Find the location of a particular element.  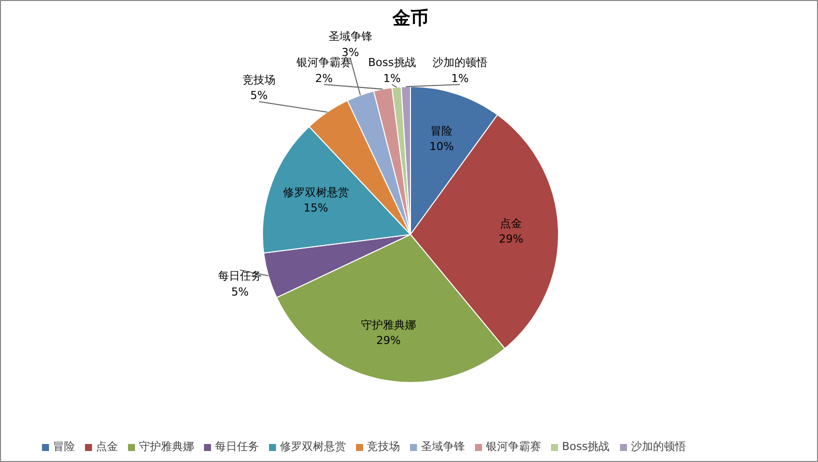

slice-label: 沙加的顿悟 is located at coordinates (460, 63).